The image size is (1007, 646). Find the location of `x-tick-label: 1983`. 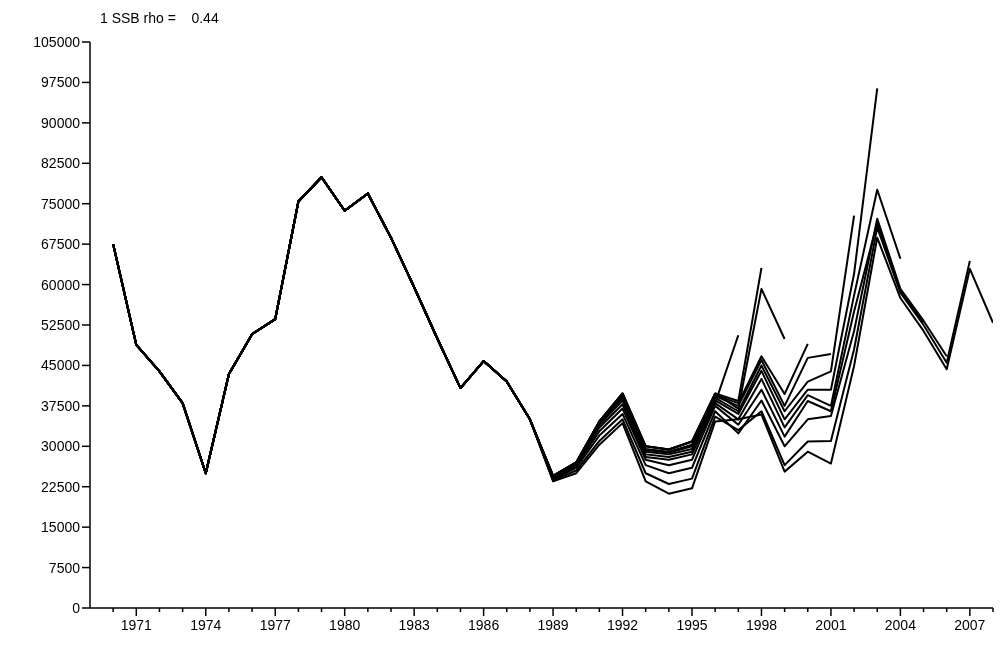

x-tick-label: 1983 is located at coordinates (414, 625).